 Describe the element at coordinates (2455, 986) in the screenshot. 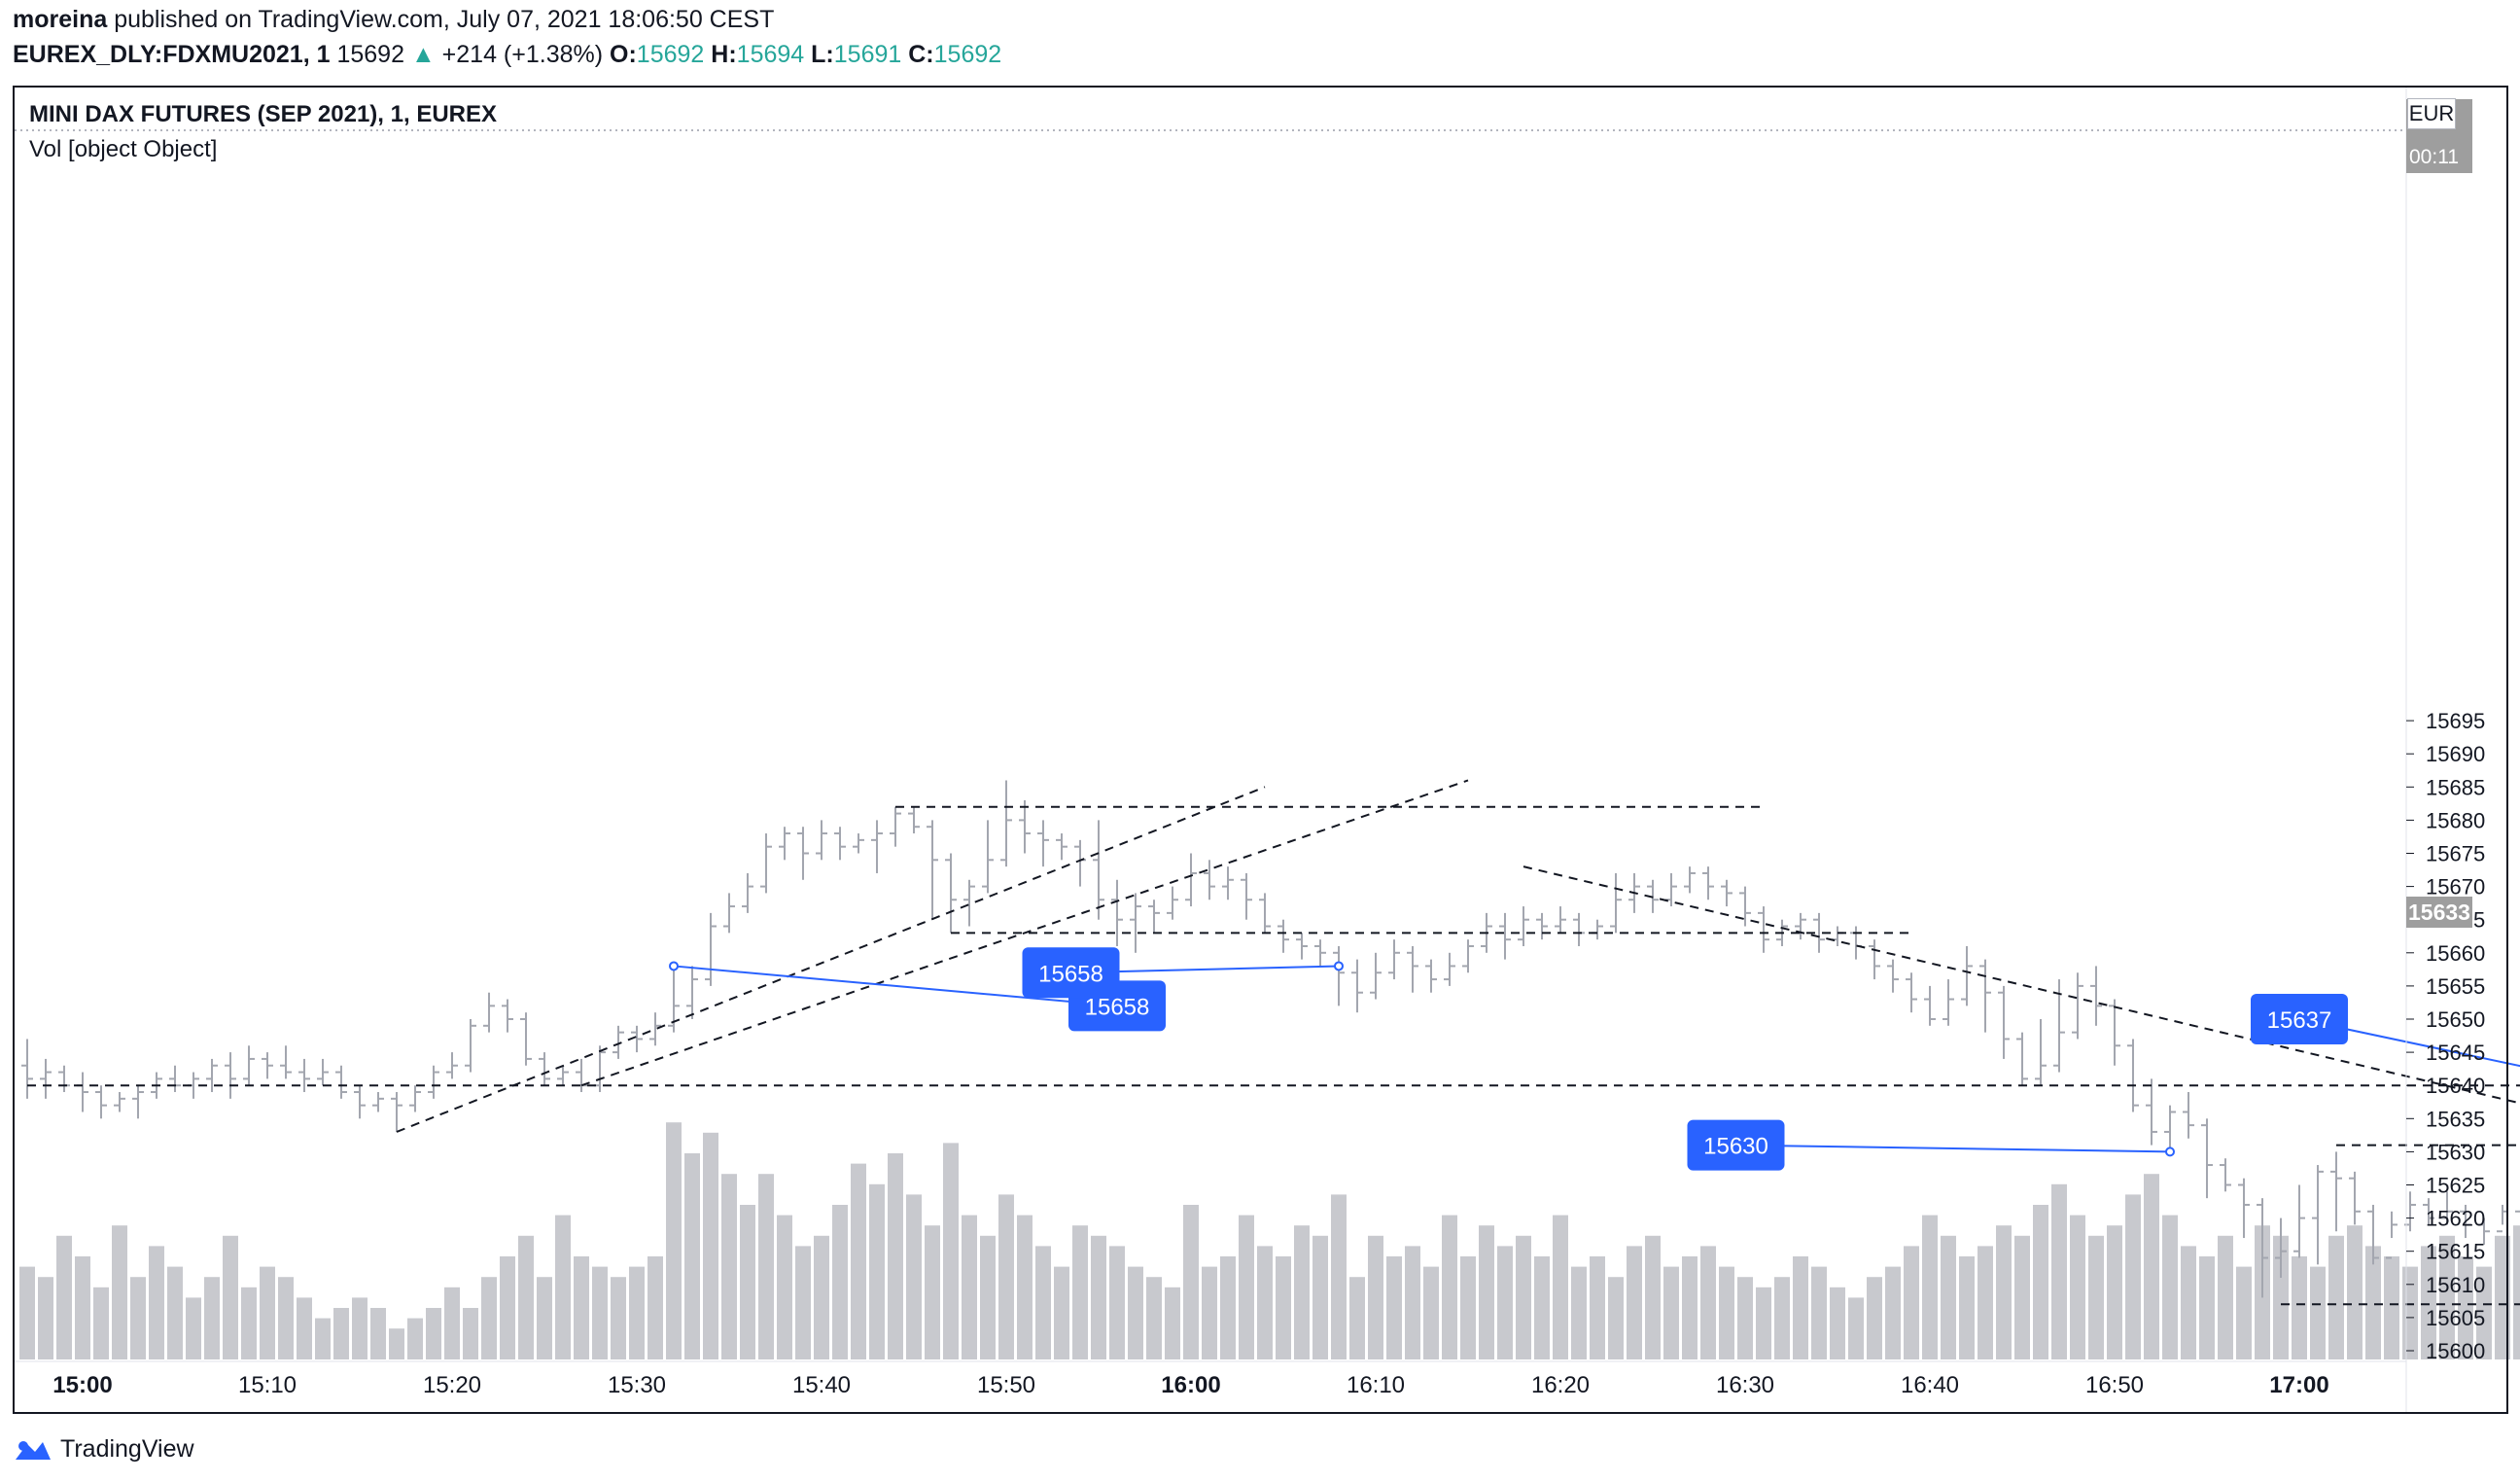

I see `price-tick-label: 15655` at that location.